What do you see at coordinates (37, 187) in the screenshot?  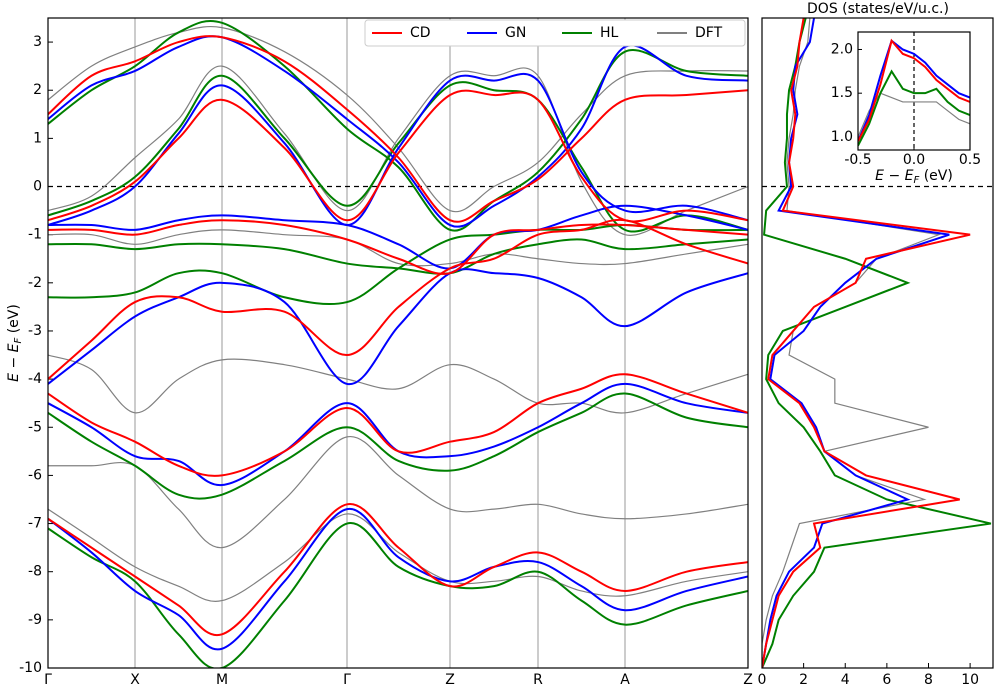 I see `y-tick-label: 0` at bounding box center [37, 187].